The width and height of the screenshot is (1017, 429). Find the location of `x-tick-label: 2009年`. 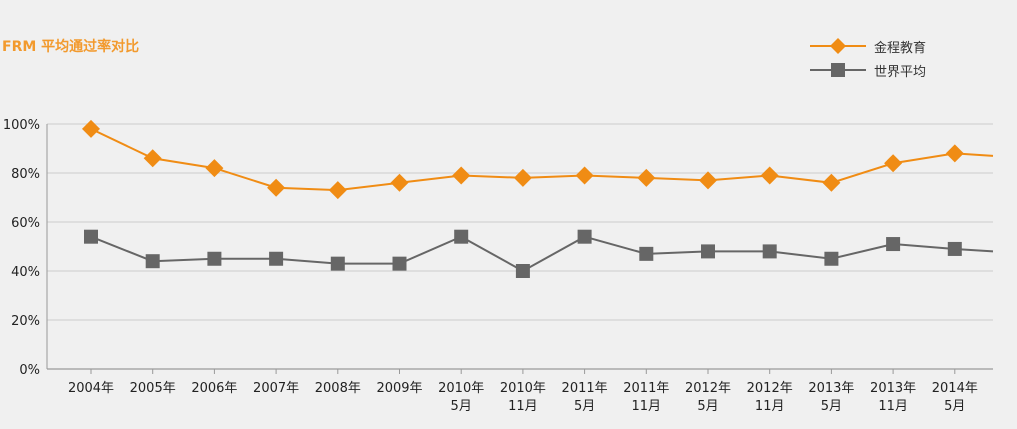

x-tick-label: 2009年 is located at coordinates (399, 388).